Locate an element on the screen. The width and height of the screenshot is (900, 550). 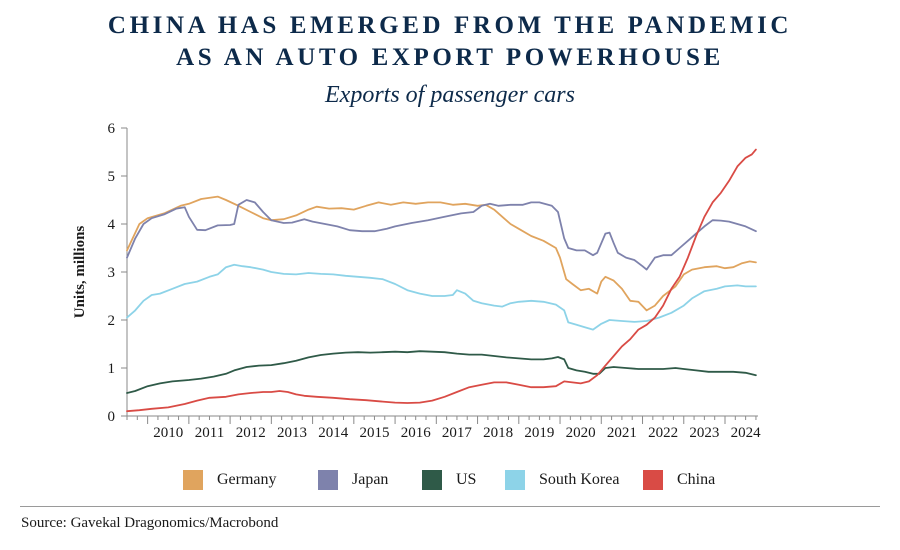
legend: Germany Japan US South Korea China is located at coordinates (450, 482).